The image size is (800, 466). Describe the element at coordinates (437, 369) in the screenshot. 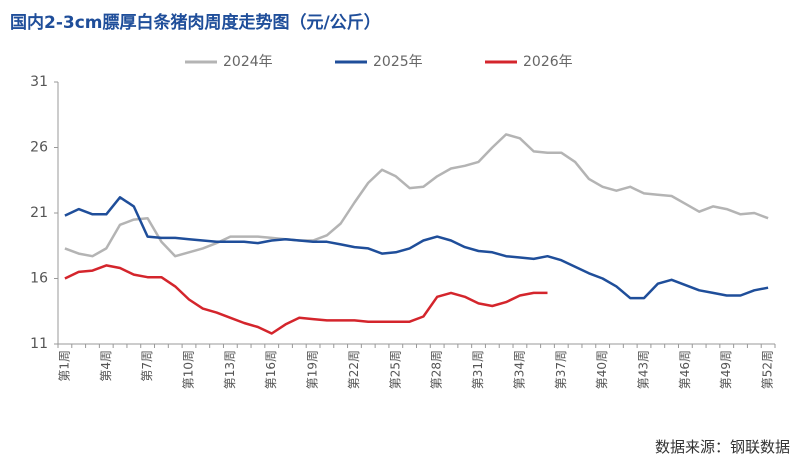

I see `x-tick-label: 第28周` at that location.